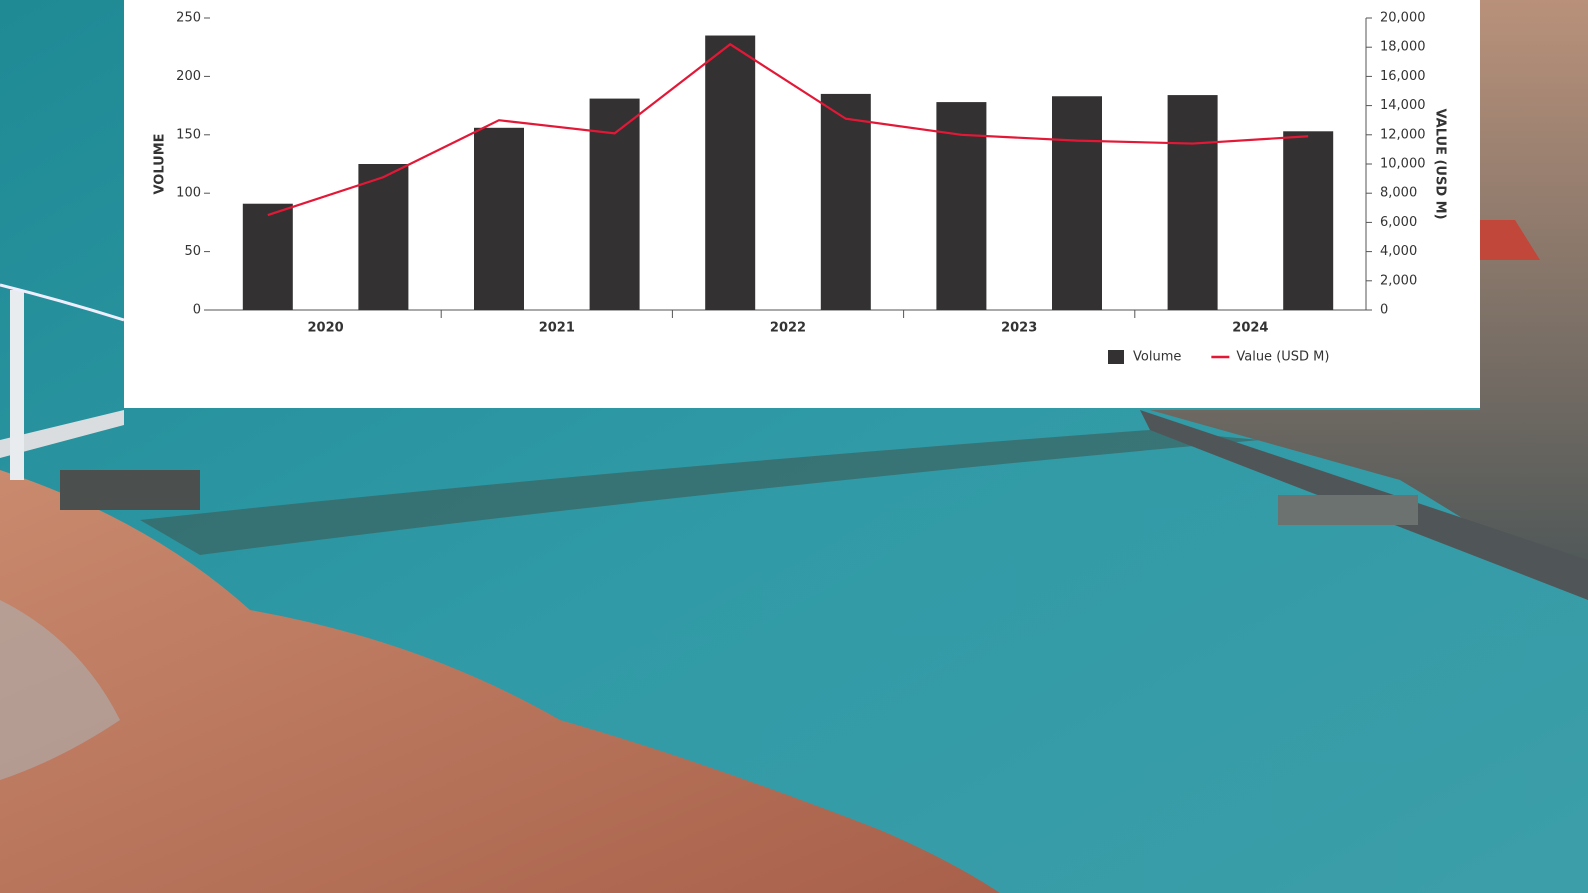 Image resolution: width=1588 pixels, height=893 pixels. I want to click on x-group-label: 2021, so click(557, 328).